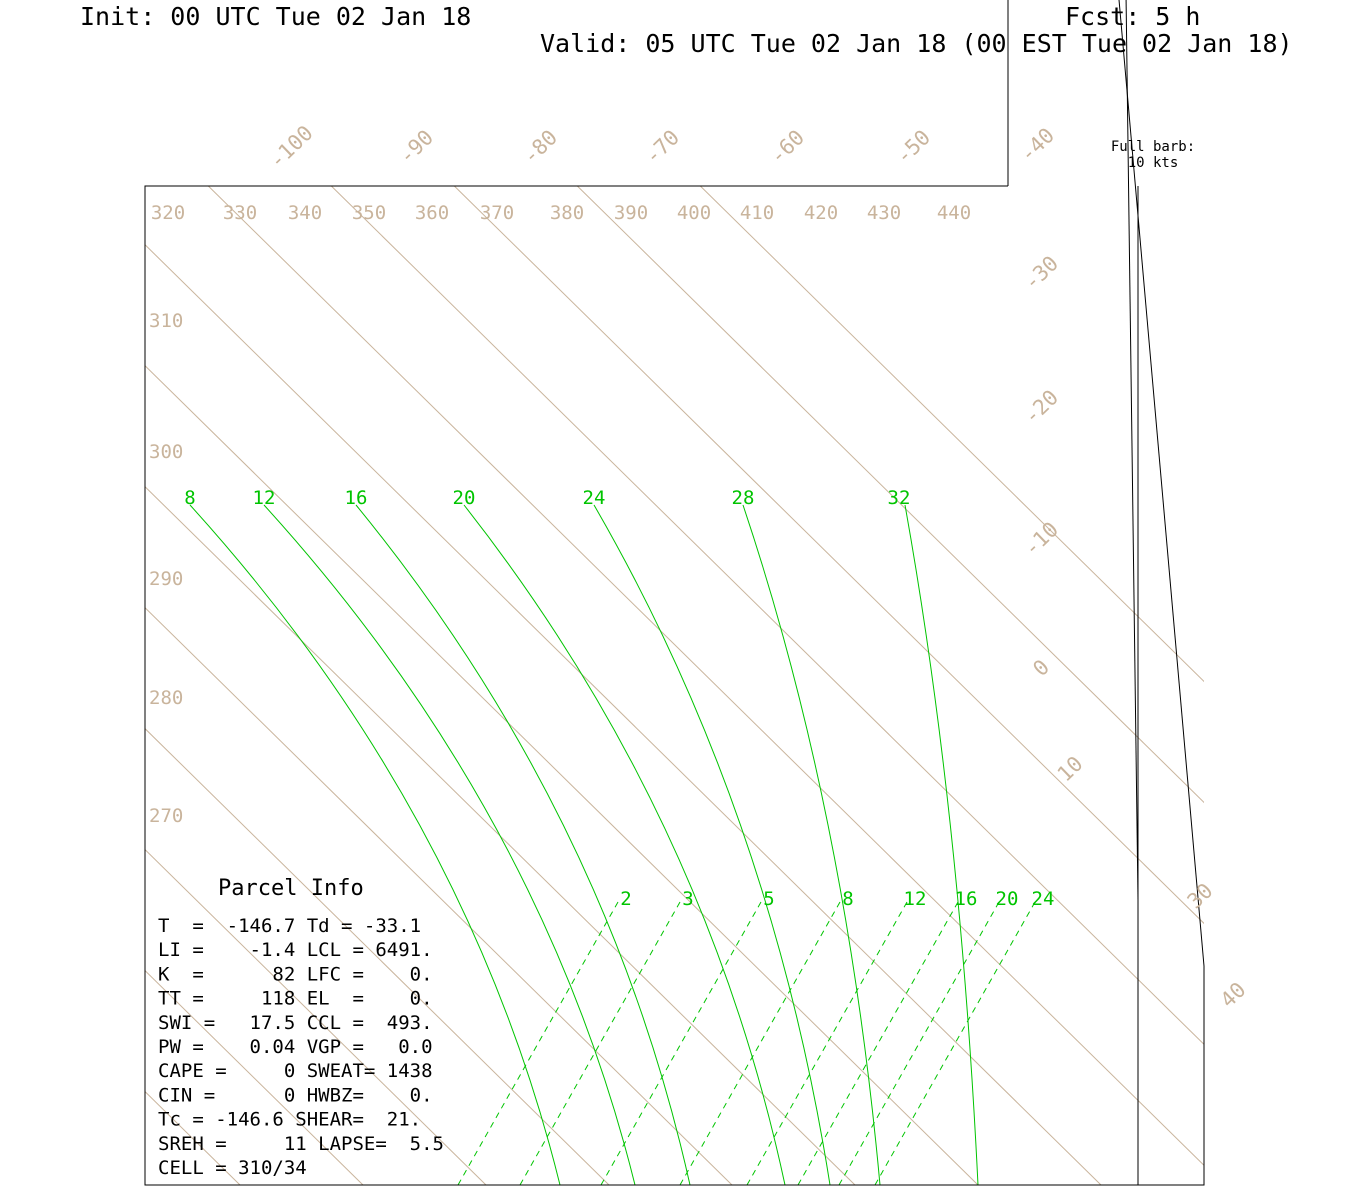  What do you see at coordinates (295, 974) in the screenshot?
I see `parcel-info-row: K = 82 LFC = 0.` at bounding box center [295, 974].